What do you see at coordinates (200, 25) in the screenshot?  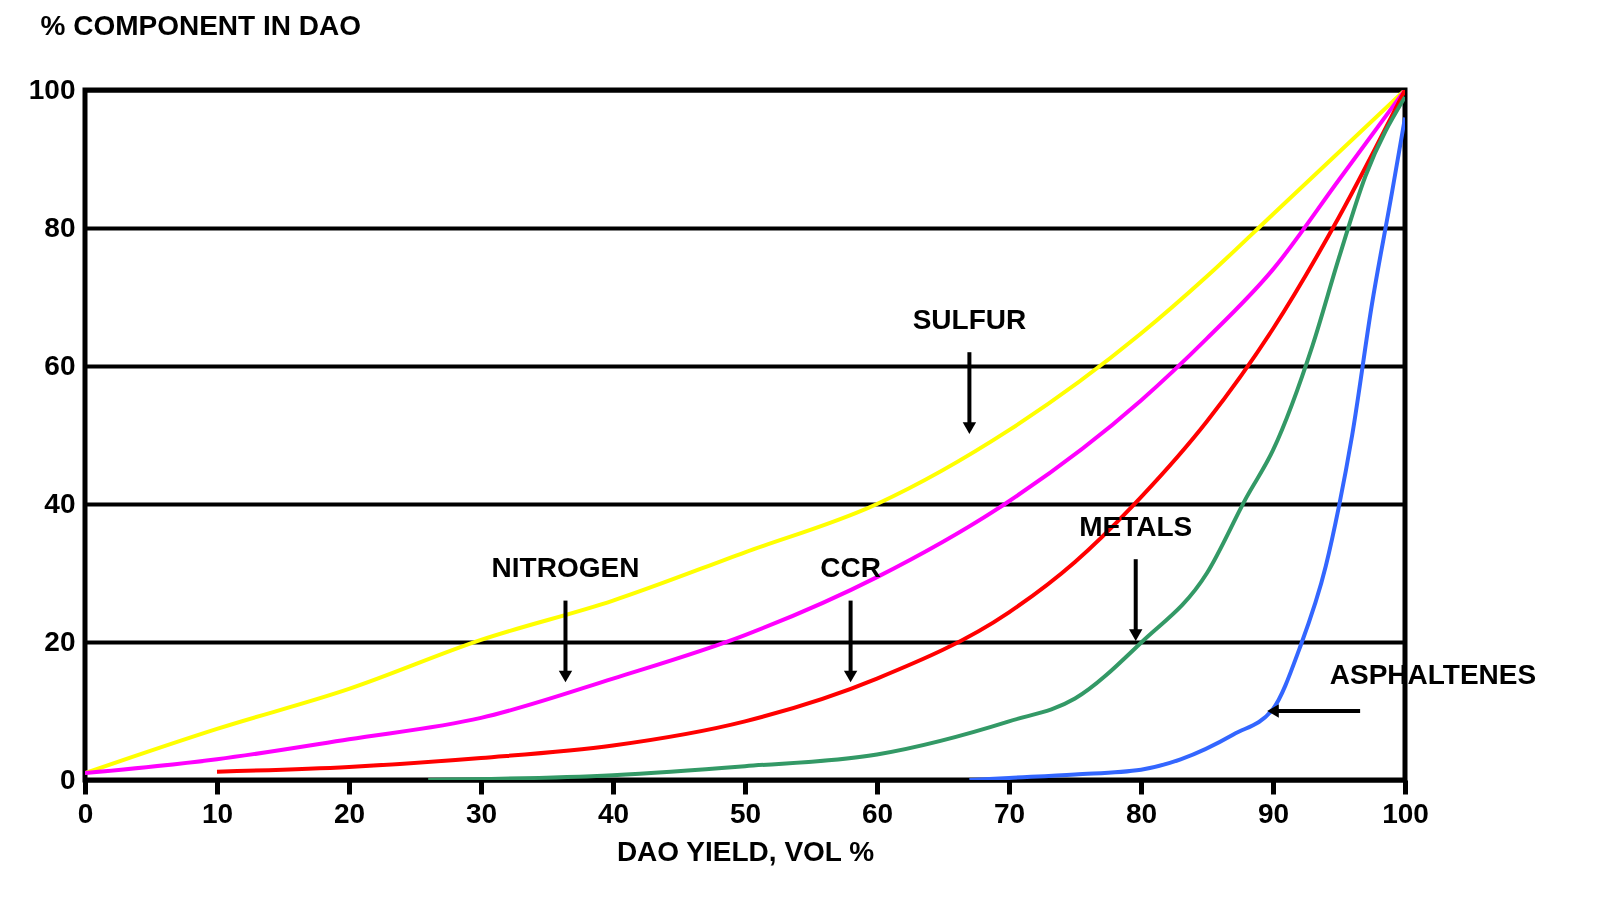 I see `y-axis-title: % COMPONENT IN DAO` at bounding box center [200, 25].